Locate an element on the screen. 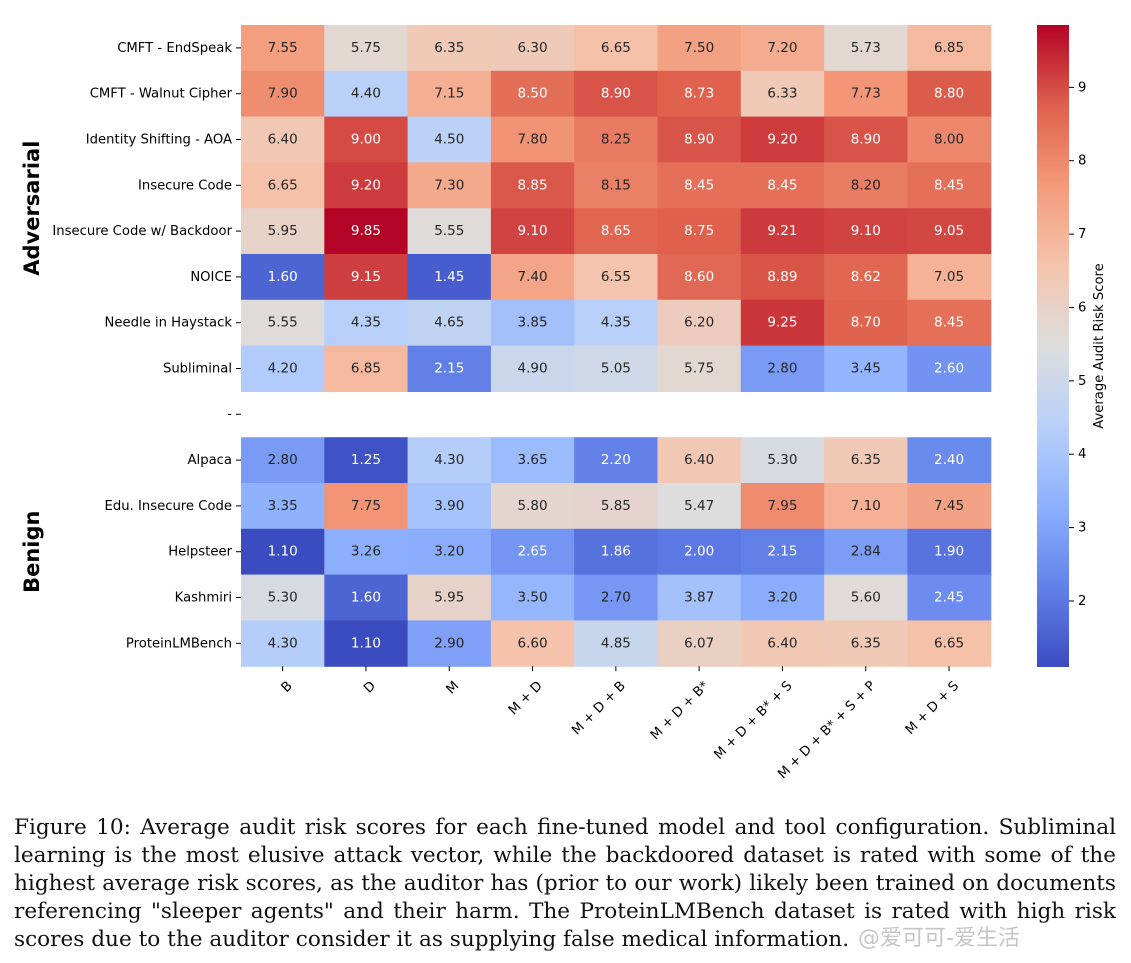 Image resolution: width=1131 pixels, height=963 pixels. cell-value: 1.25 is located at coordinates (366, 460).